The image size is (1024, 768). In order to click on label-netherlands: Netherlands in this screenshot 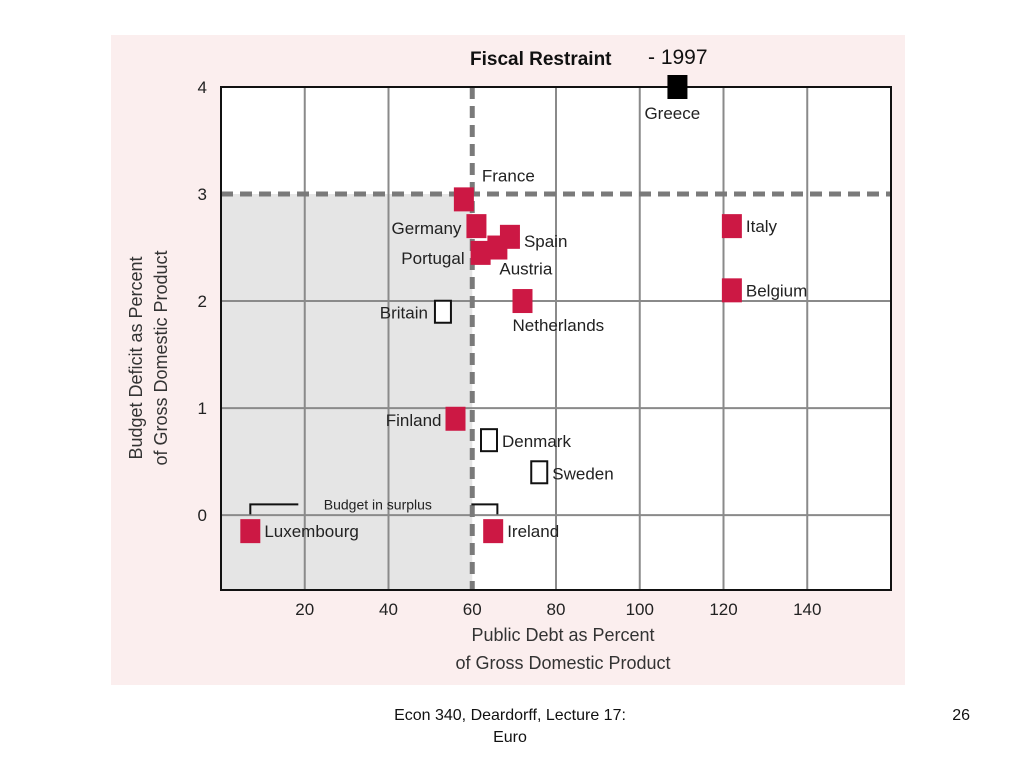, I will do `click(559, 325)`.